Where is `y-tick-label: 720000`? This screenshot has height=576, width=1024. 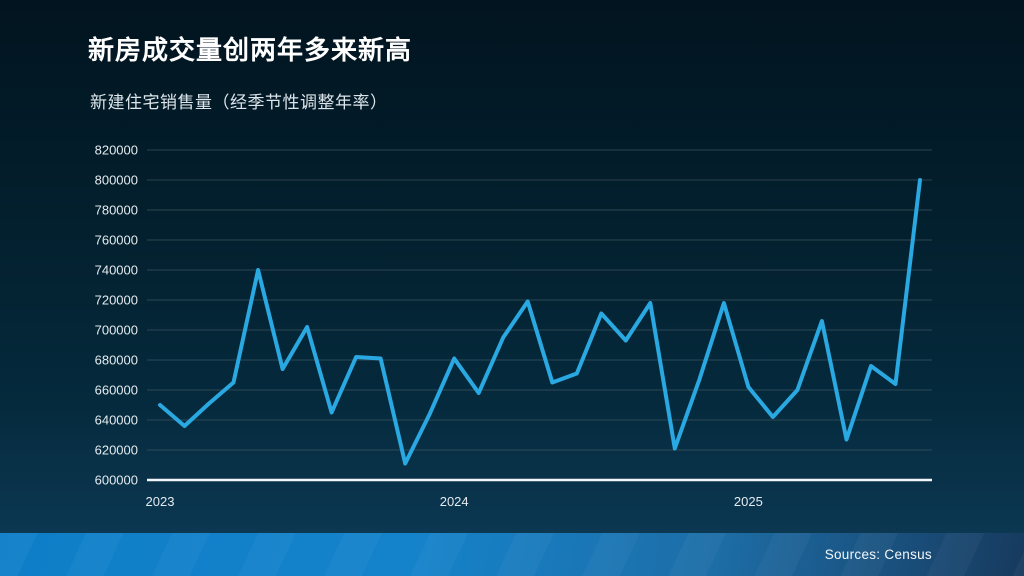
y-tick-label: 720000 is located at coordinates (116, 300).